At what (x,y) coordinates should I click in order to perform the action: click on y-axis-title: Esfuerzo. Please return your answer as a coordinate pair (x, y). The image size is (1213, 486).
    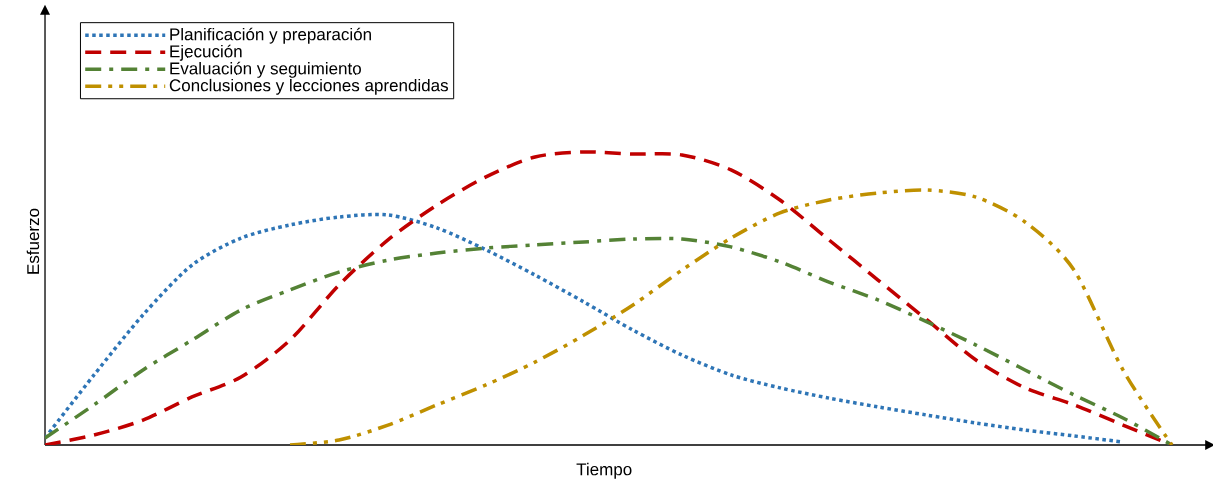
    Looking at the image, I should click on (33, 241).